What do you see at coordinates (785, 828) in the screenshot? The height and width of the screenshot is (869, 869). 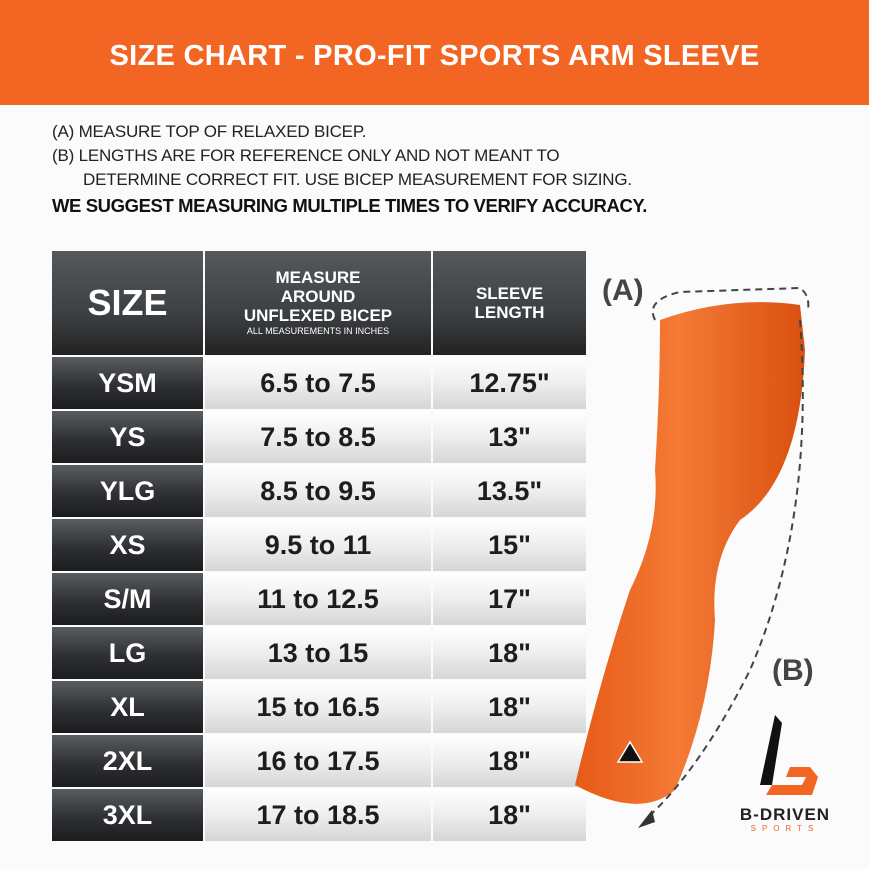 I see `logo-sub: SPORTS` at bounding box center [785, 828].